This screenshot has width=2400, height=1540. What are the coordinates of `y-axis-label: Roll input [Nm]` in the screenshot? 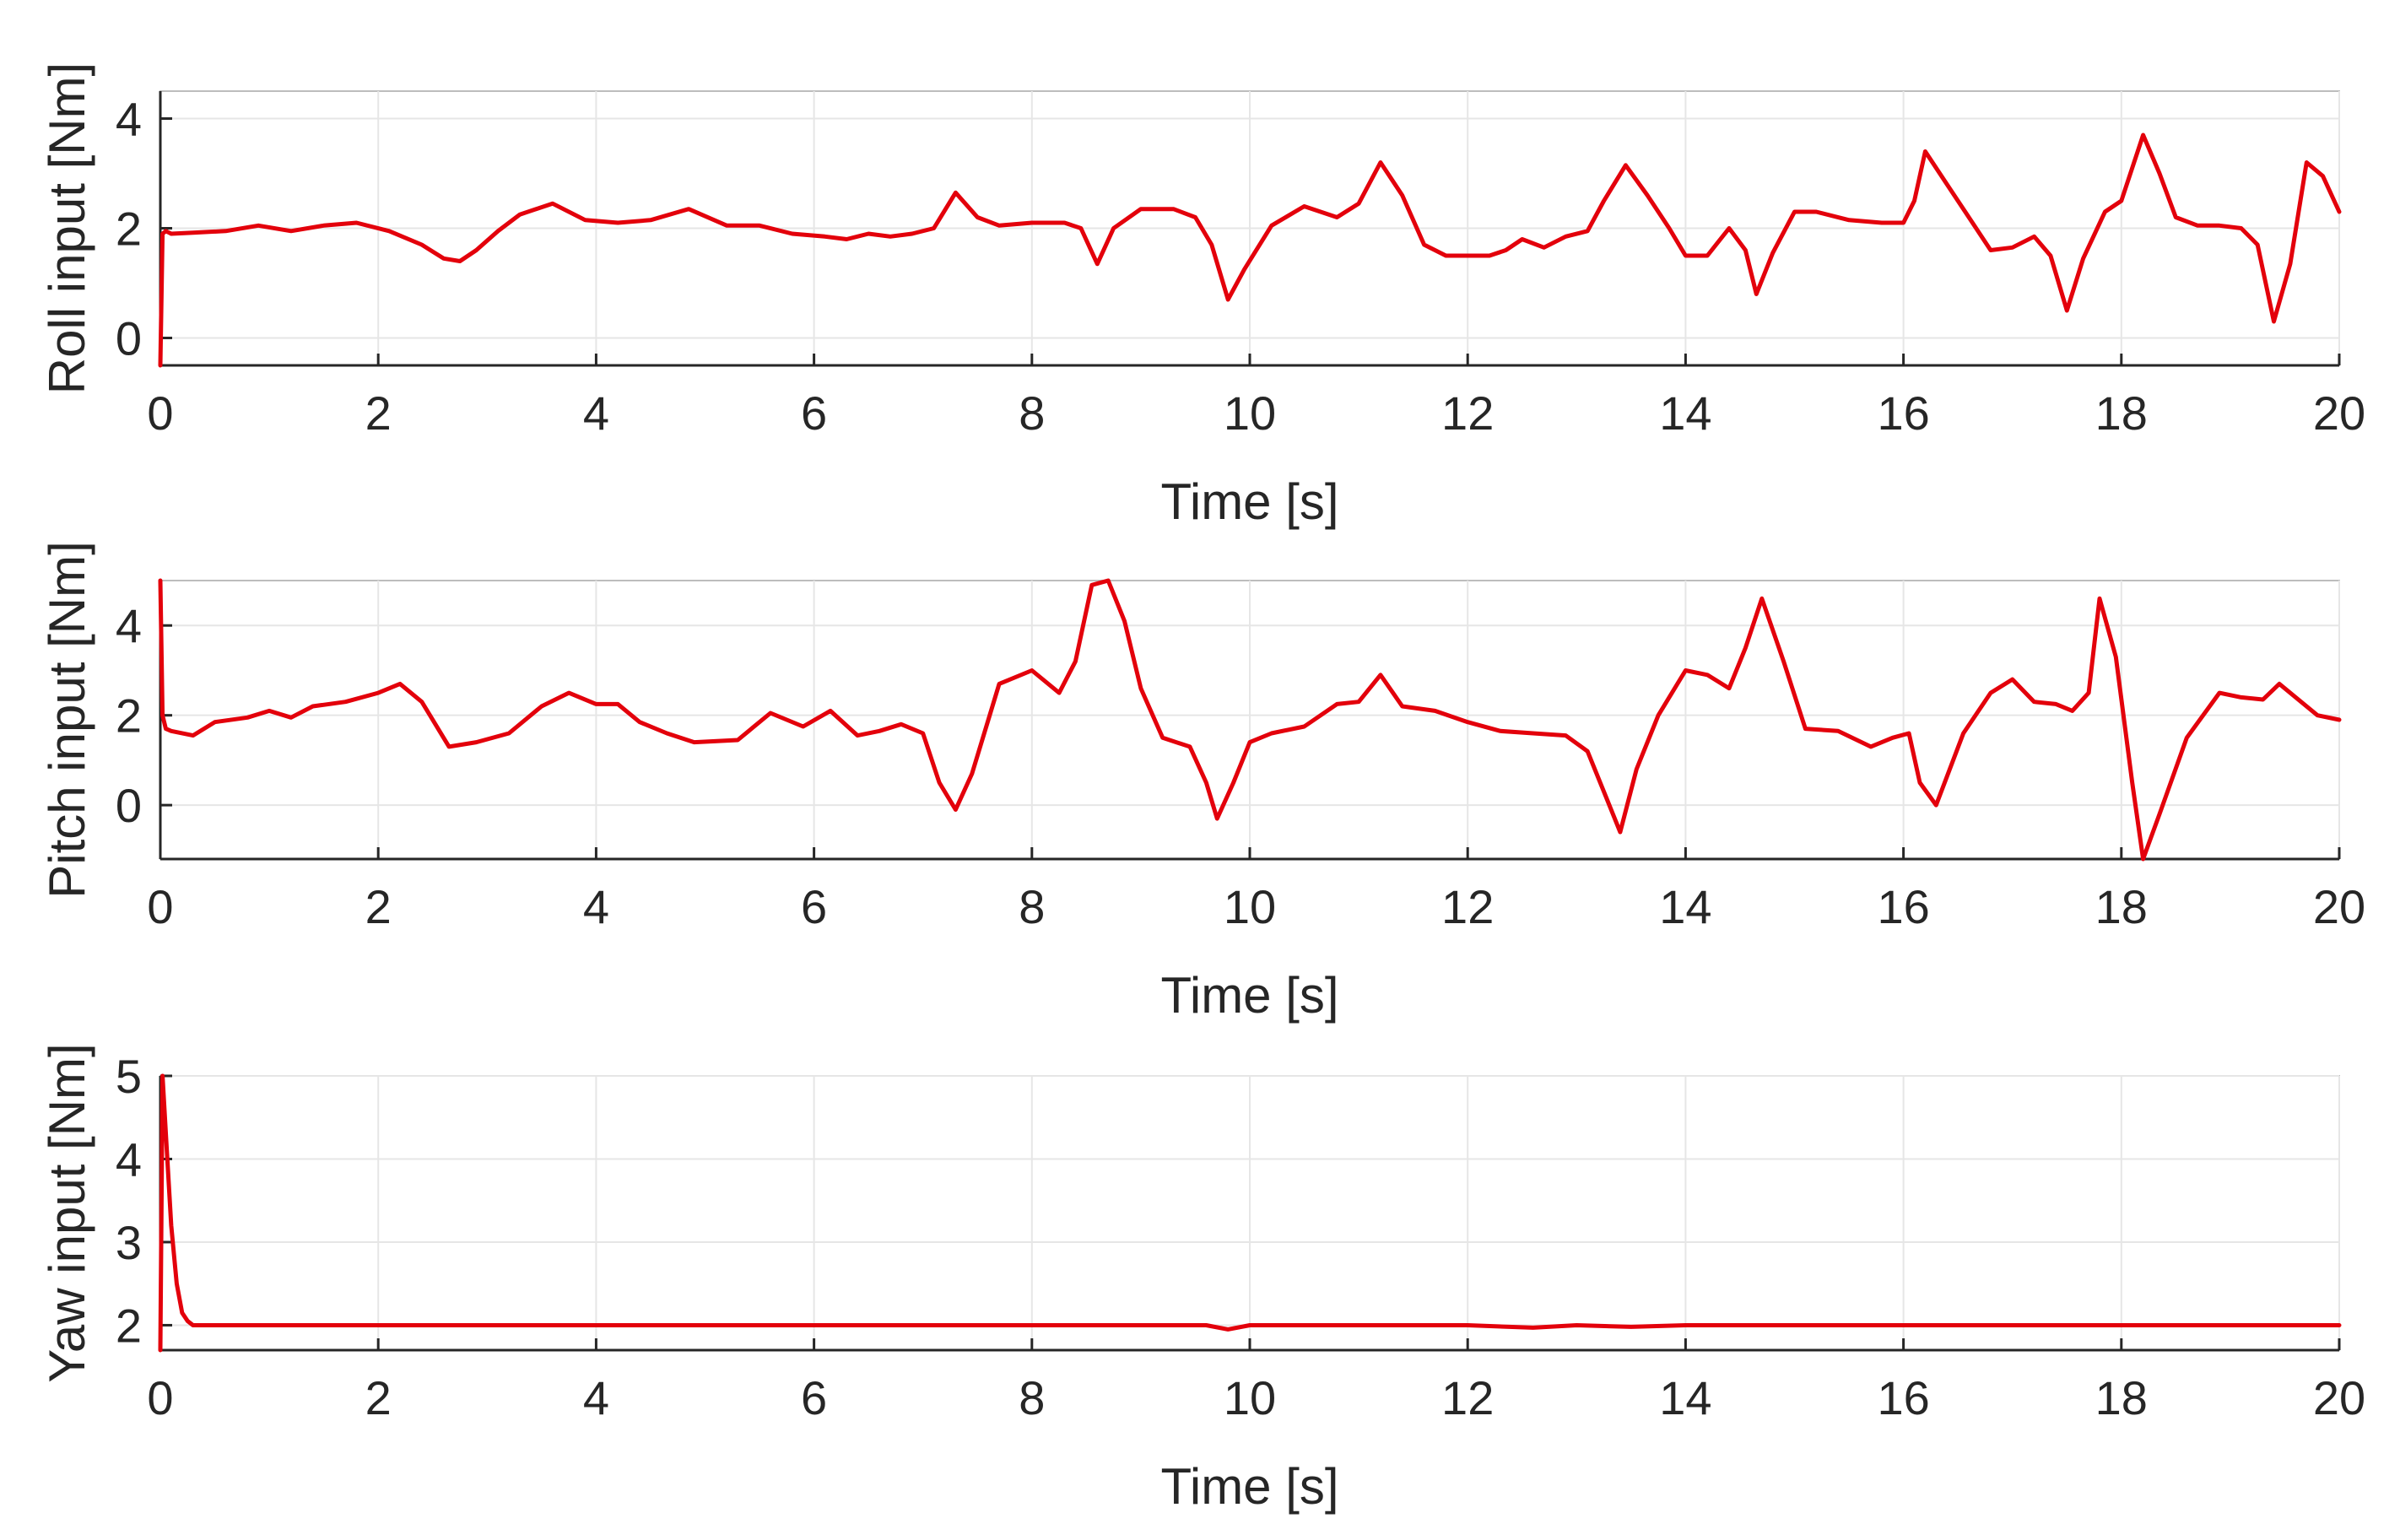 It's located at (67, 228).